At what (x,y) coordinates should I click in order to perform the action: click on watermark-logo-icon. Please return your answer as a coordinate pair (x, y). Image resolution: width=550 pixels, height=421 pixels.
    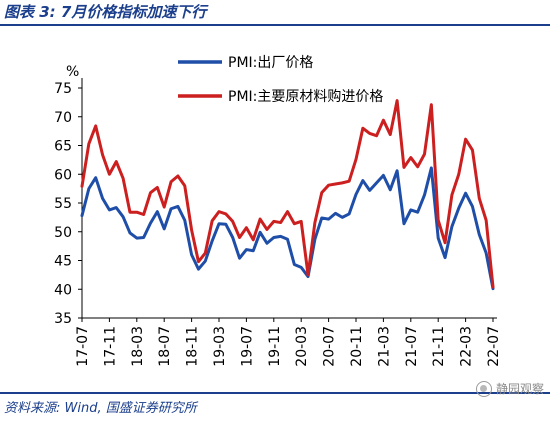
    Looking at the image, I should click on (483, 388).